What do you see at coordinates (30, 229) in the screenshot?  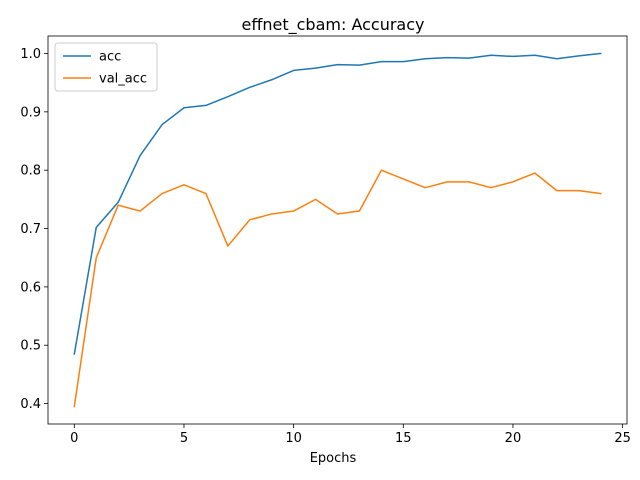 I see `y-tick-label: 0.7` at bounding box center [30, 229].